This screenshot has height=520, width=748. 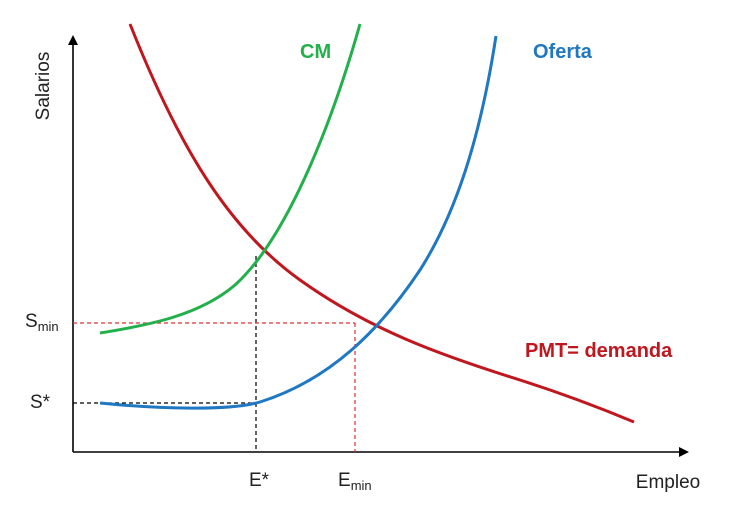 What do you see at coordinates (599, 351) in the screenshot?
I see `demanda-label: PMT= demanda` at bounding box center [599, 351].